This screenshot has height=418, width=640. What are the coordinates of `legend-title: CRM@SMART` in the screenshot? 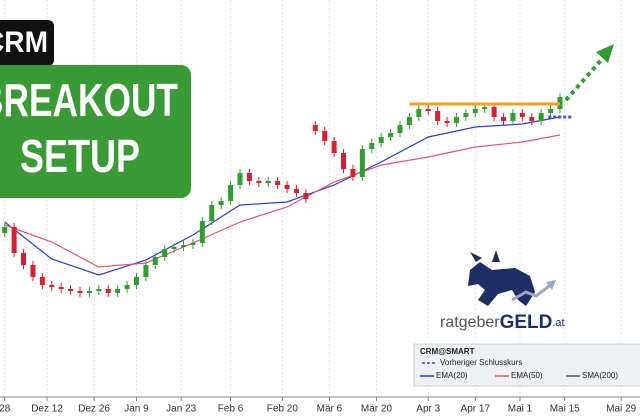 It's located at (447, 351).